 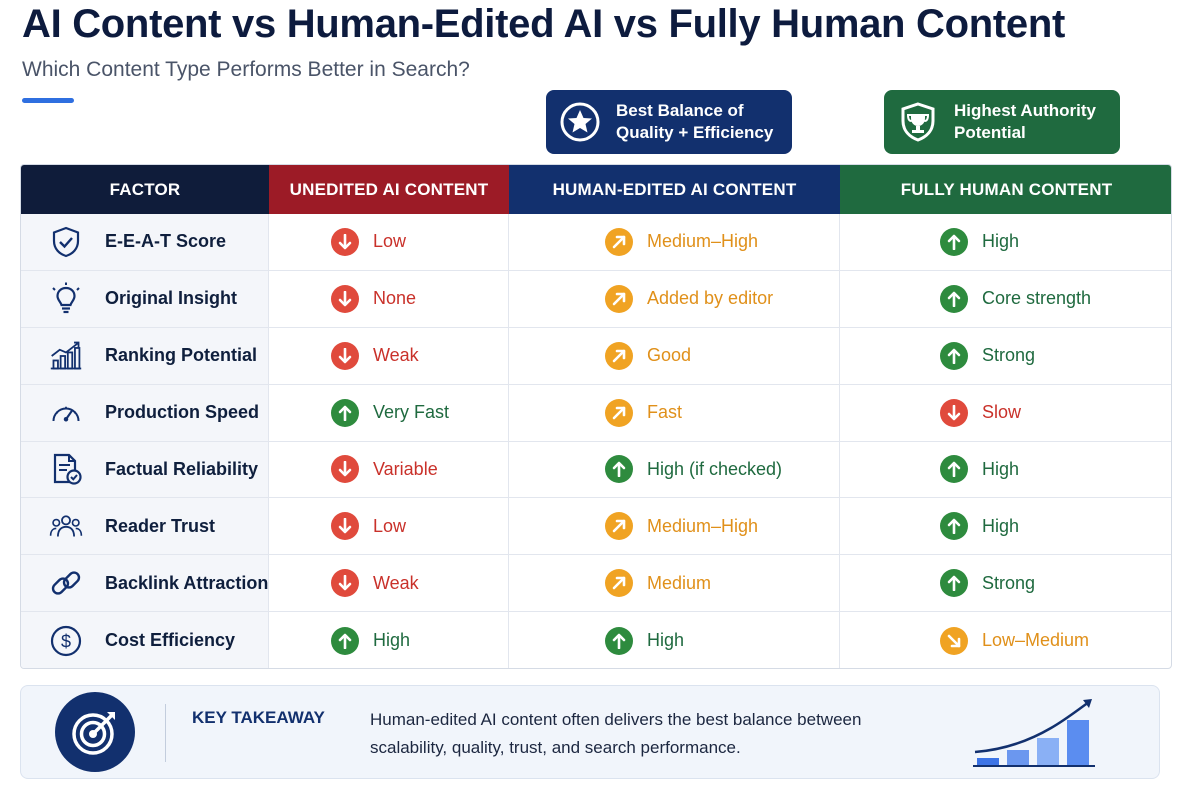 I want to click on value-cell: Fast, so click(x=674, y=412).